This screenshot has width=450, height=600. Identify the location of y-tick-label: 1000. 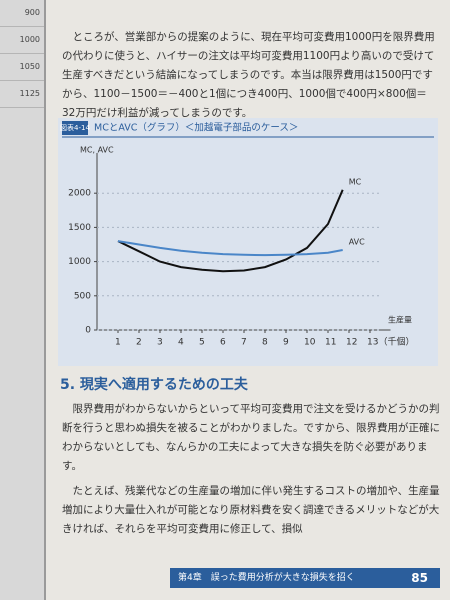
(79, 262).